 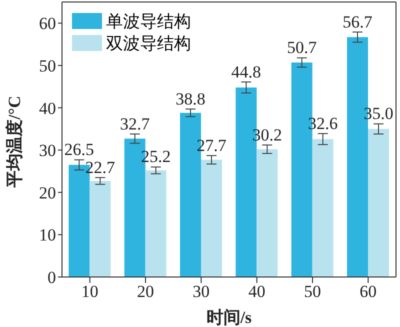 What do you see at coordinates (148, 21) in the screenshot?
I see `legend-label: 单波导结构` at bounding box center [148, 21].